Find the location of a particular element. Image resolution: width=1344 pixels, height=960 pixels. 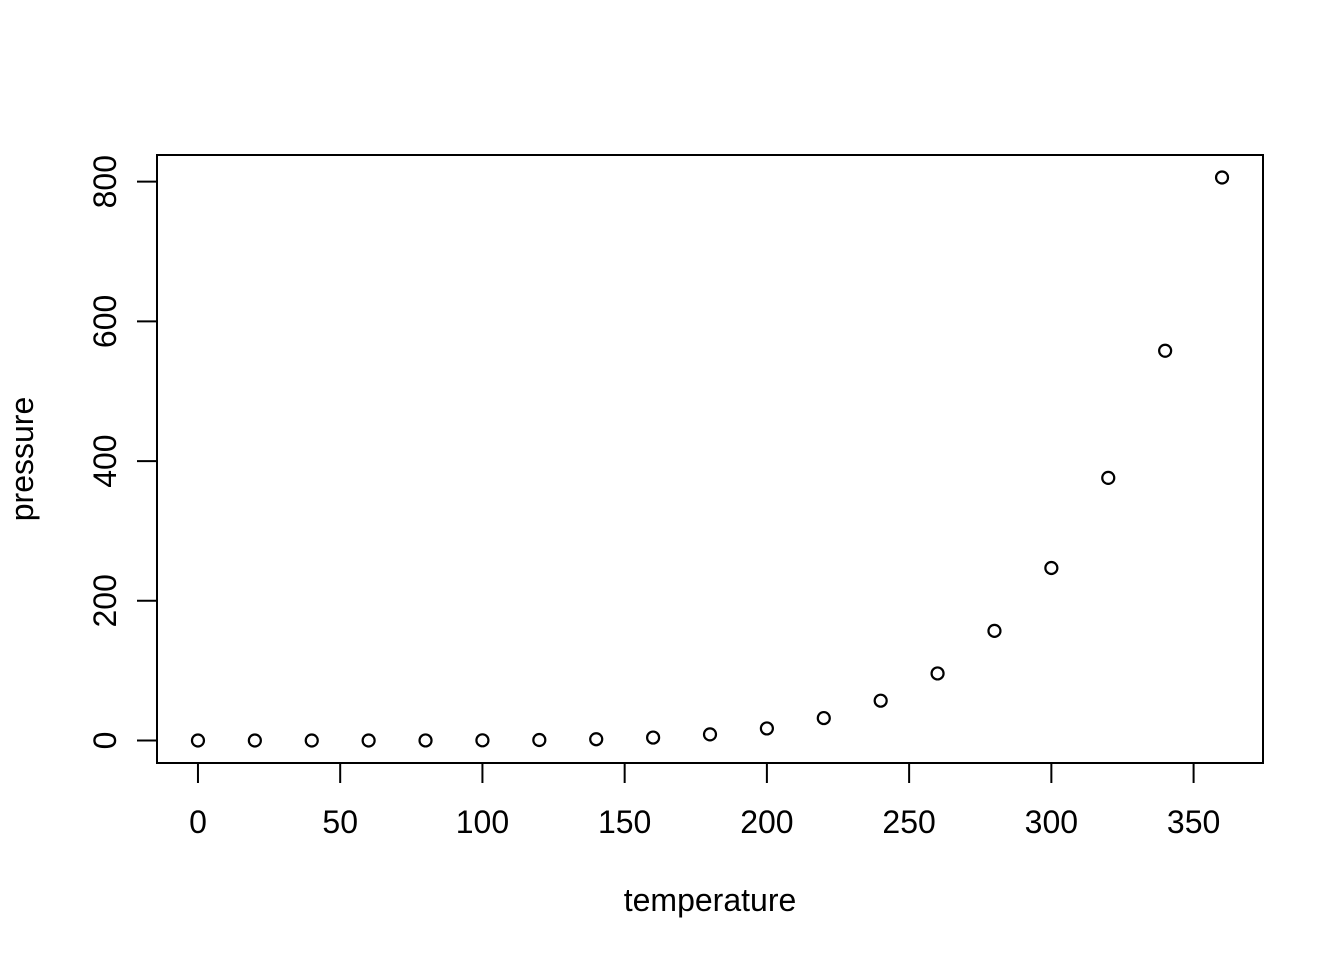

y-axis-title: pressure is located at coordinates (22, 459).